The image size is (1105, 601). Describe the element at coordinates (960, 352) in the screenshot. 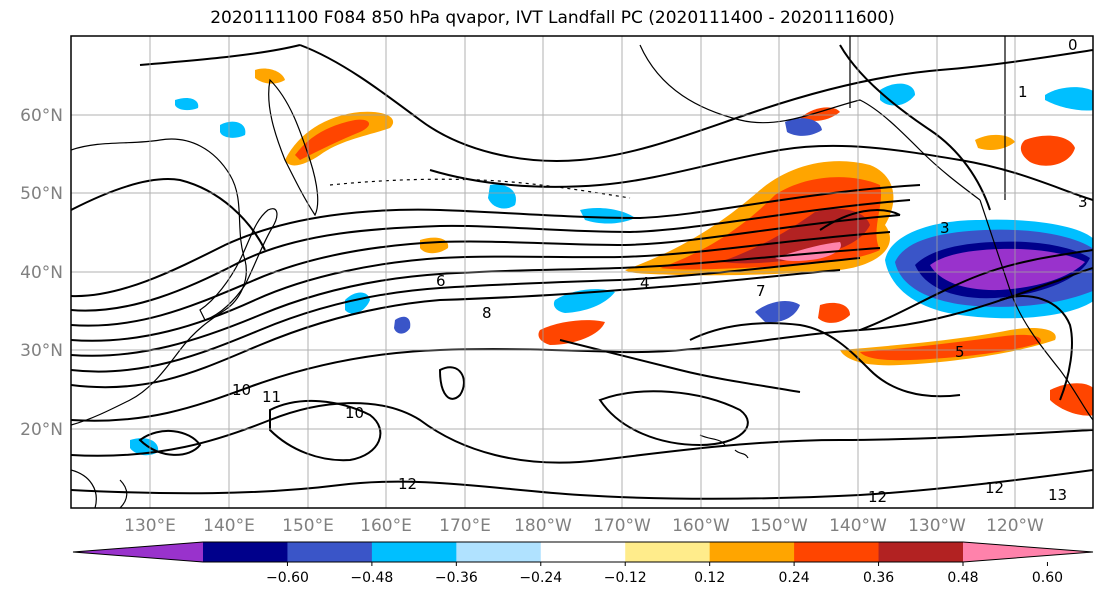

I see `contour-label: 5` at that location.